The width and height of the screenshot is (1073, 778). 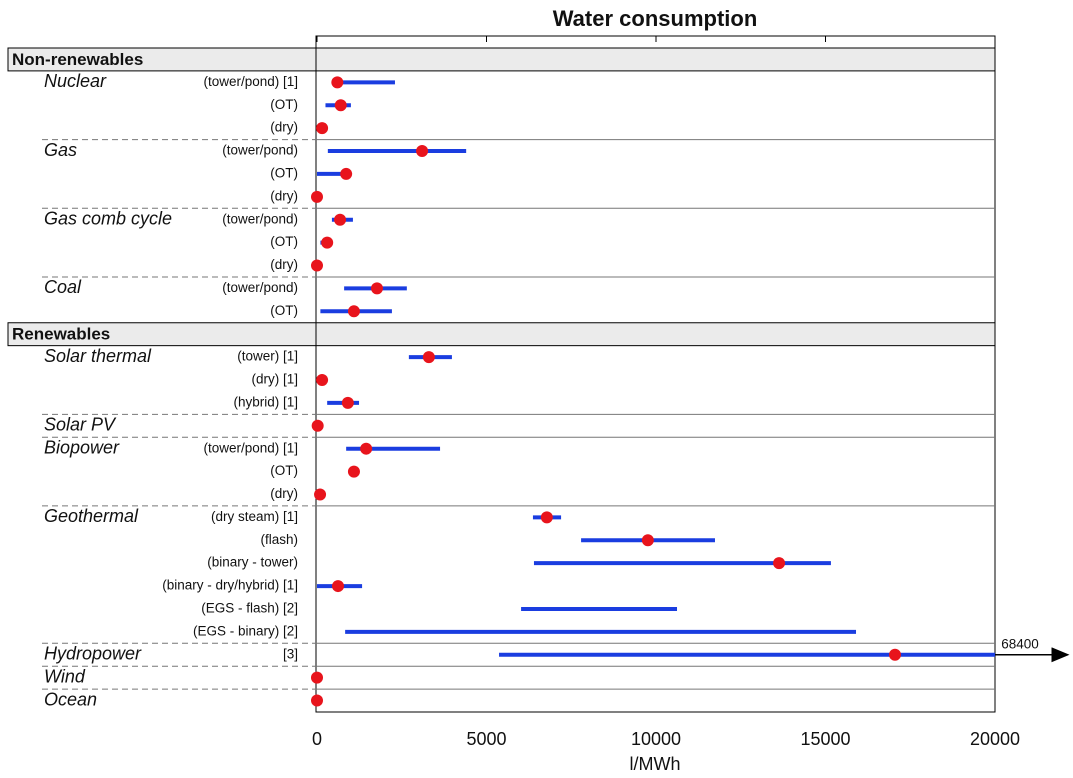 What do you see at coordinates (995, 739) in the screenshot?
I see `x-tick-label: 20000` at bounding box center [995, 739].